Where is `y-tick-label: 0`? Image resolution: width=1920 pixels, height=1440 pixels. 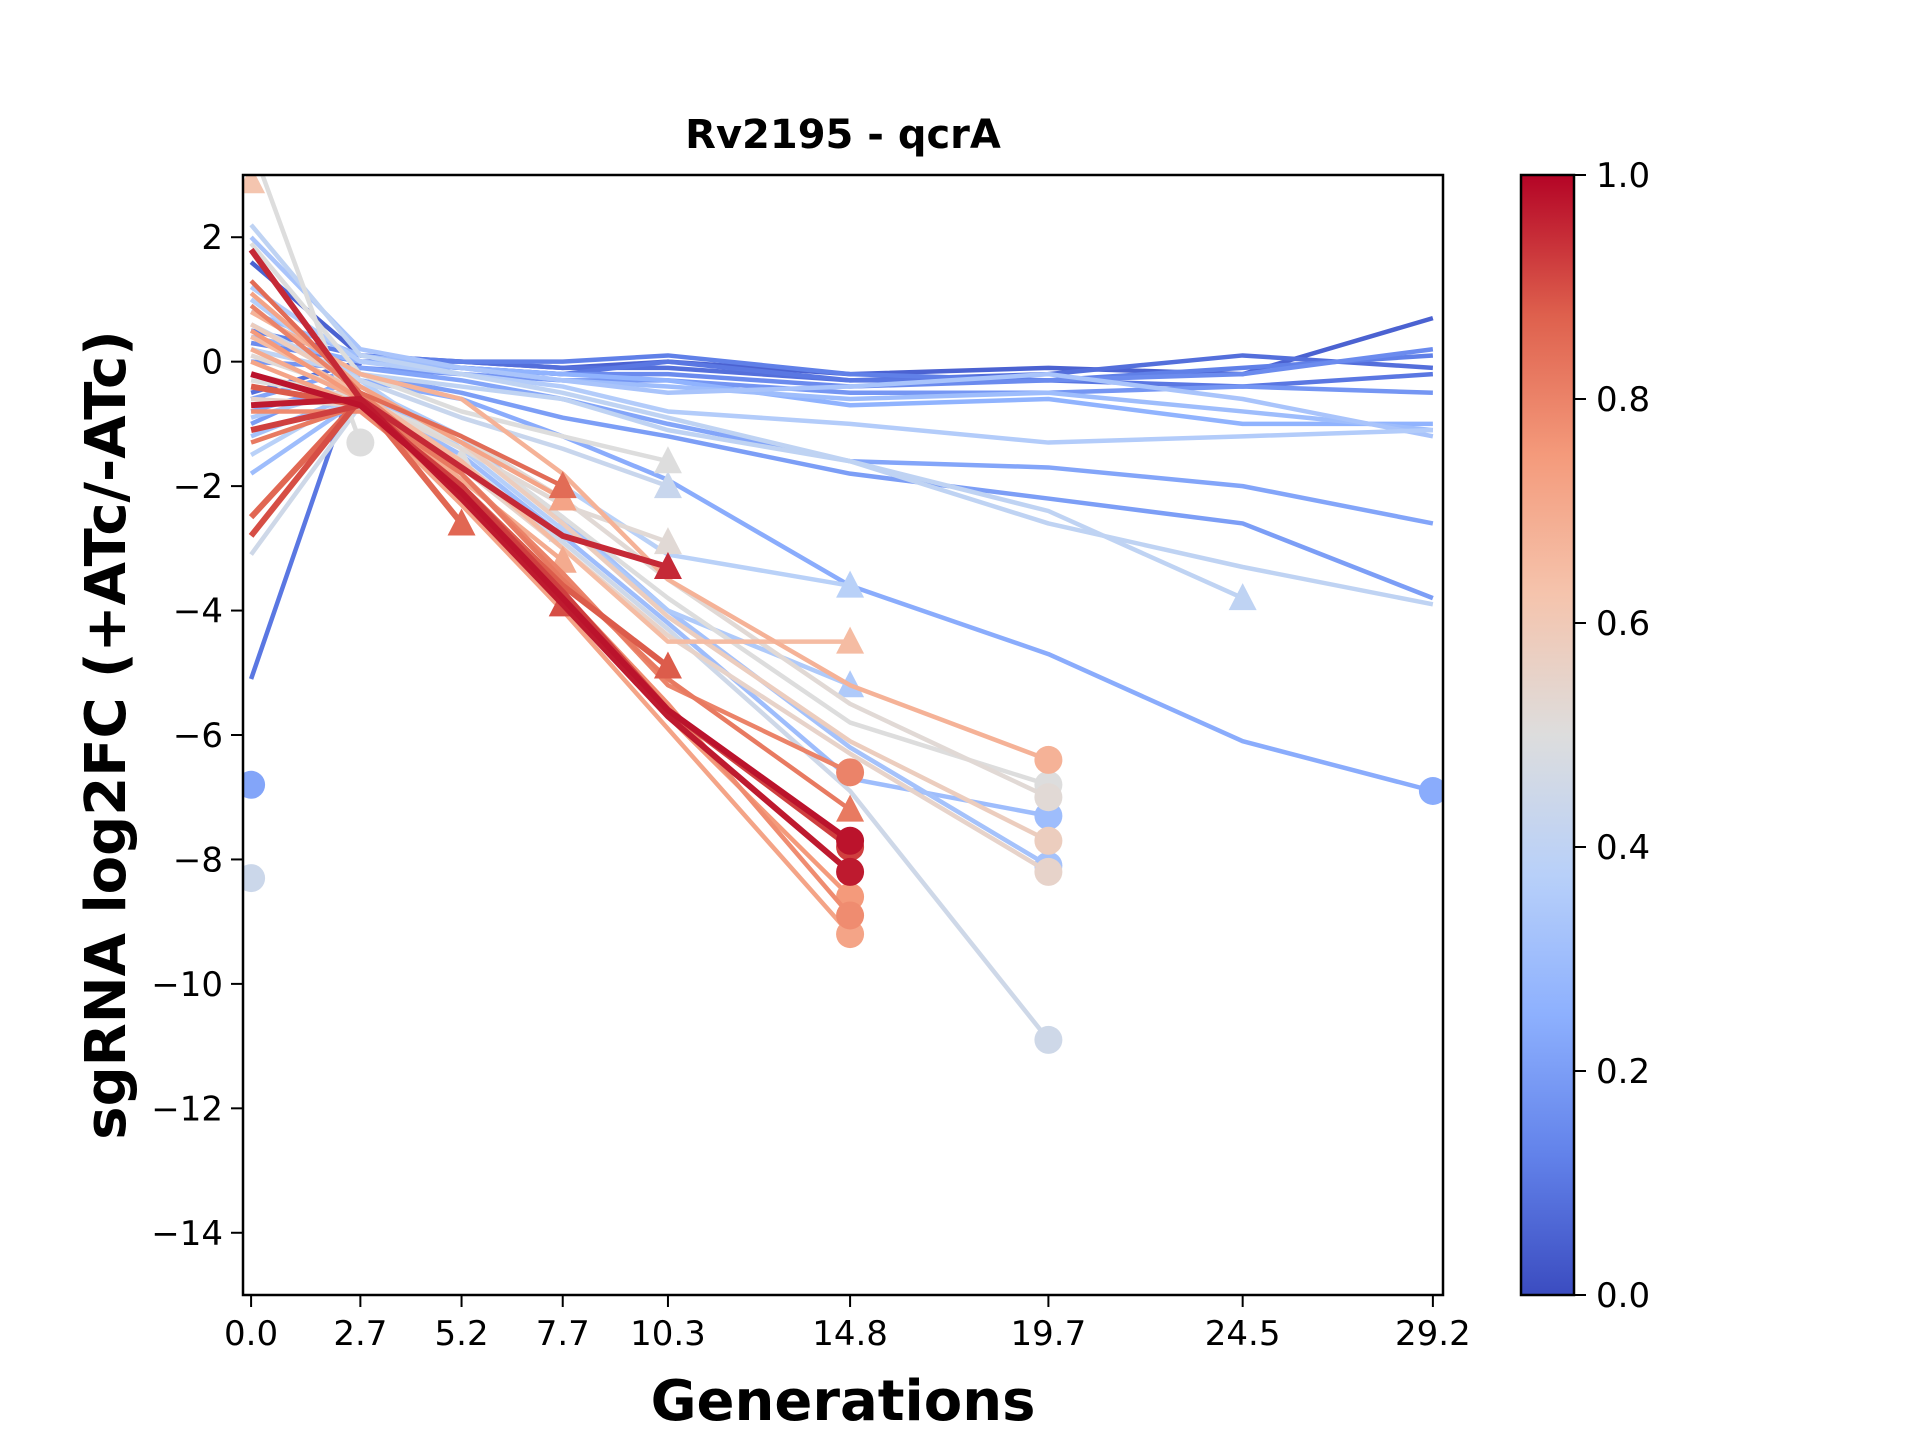
y-tick-label: 0 is located at coordinates (212, 363).